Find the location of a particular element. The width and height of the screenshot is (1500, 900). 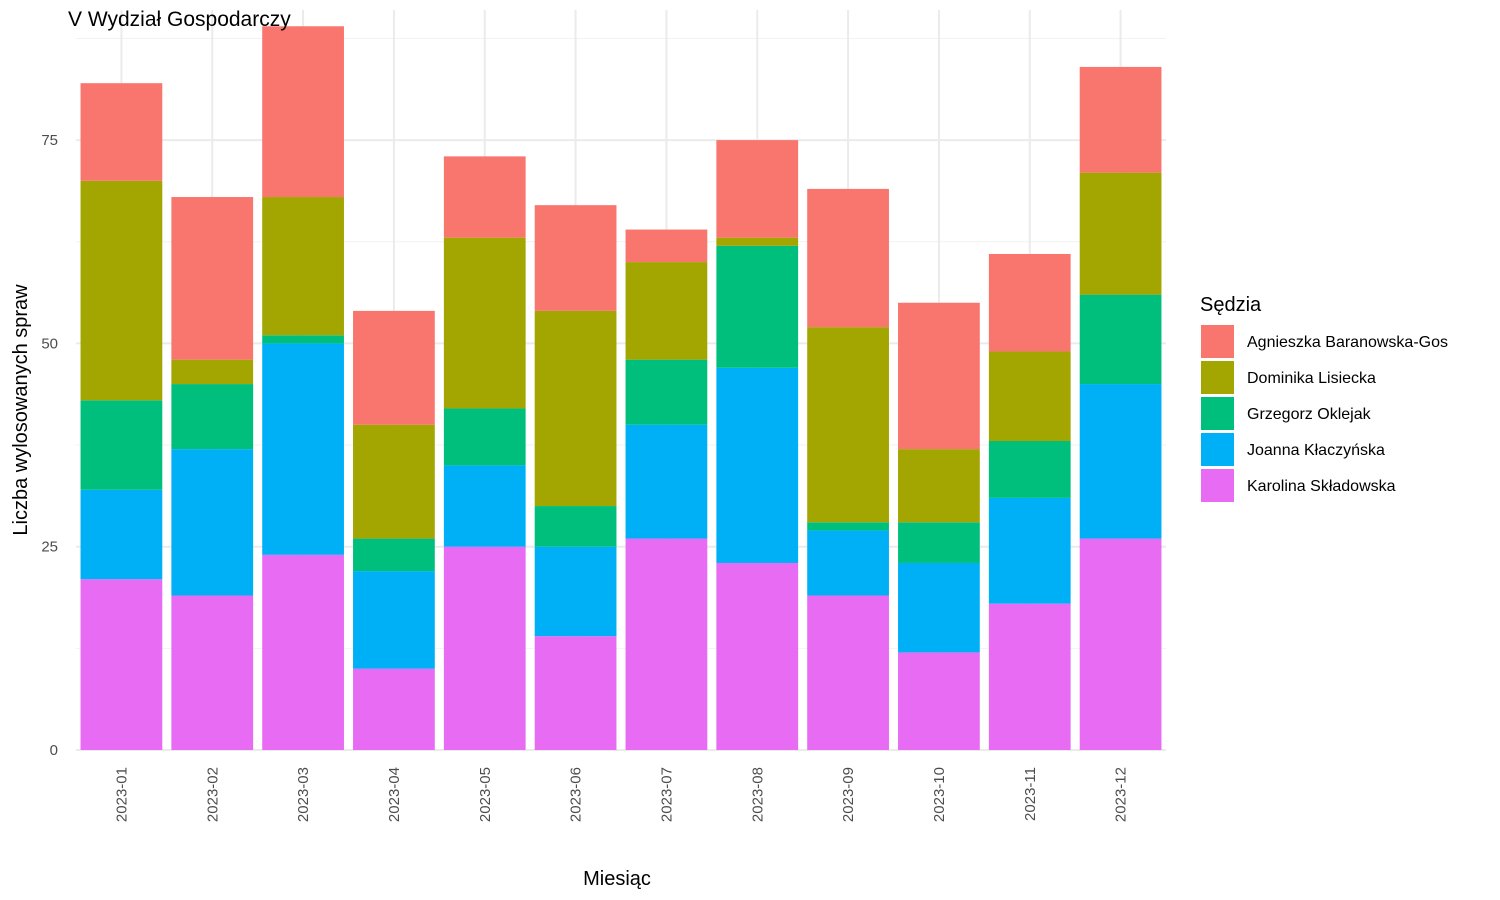

x-tick-label: 2023-11 is located at coordinates (1030, 794).